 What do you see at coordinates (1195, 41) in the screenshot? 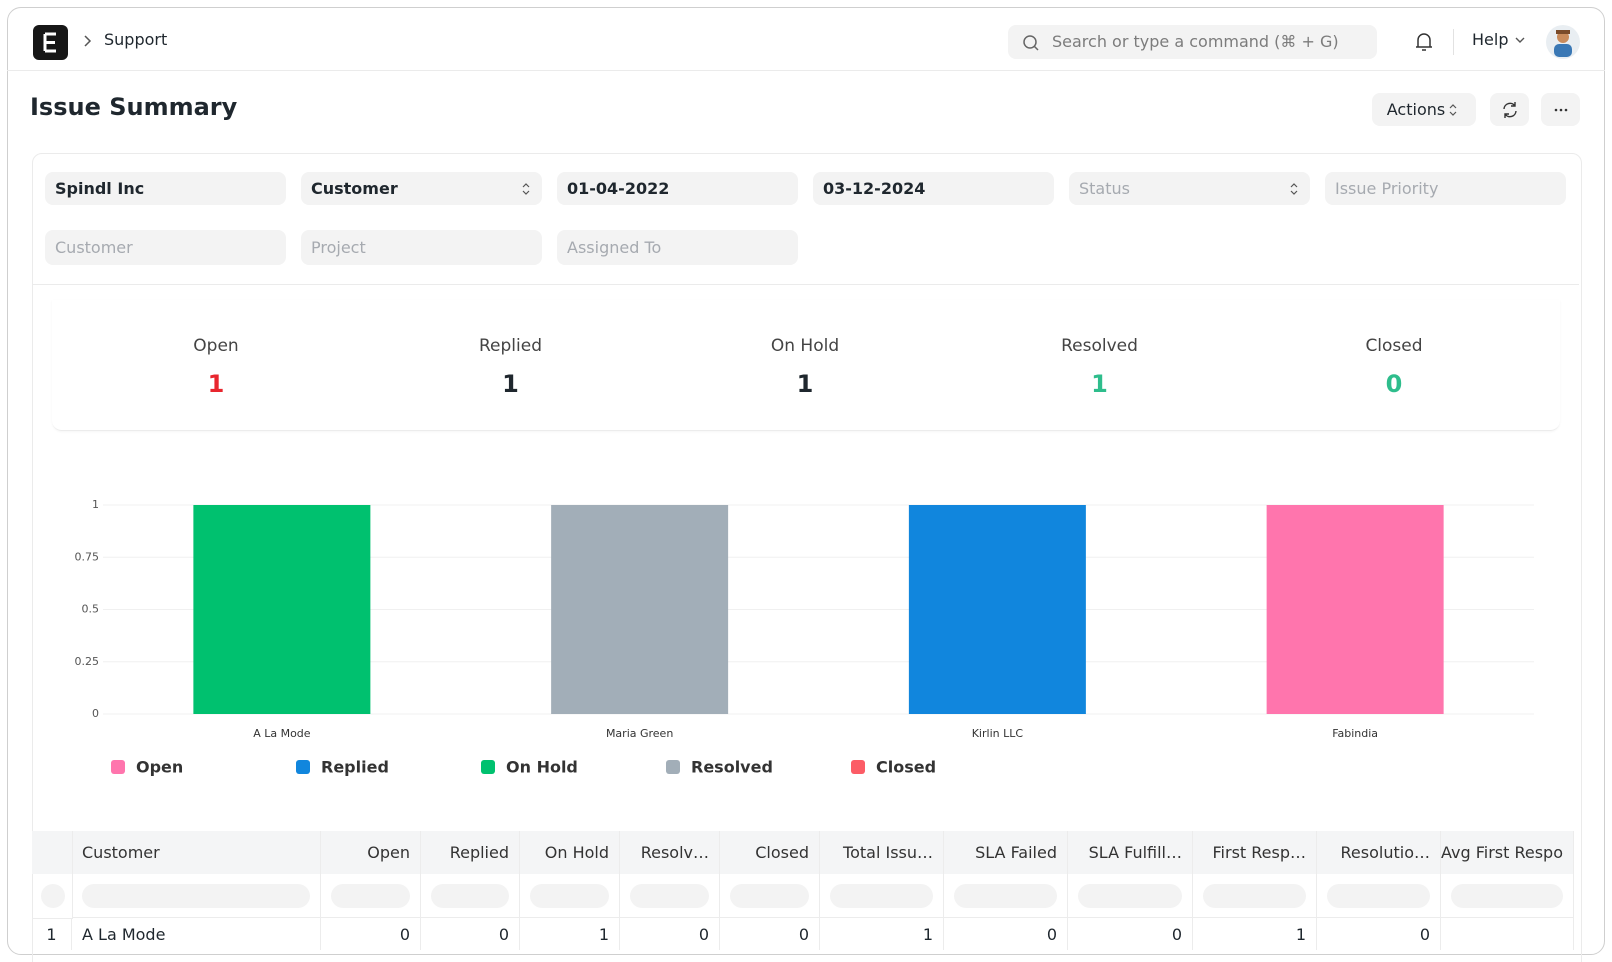
I see `search-placeholder: Search or type a command (⌘ + G)` at bounding box center [1195, 41].